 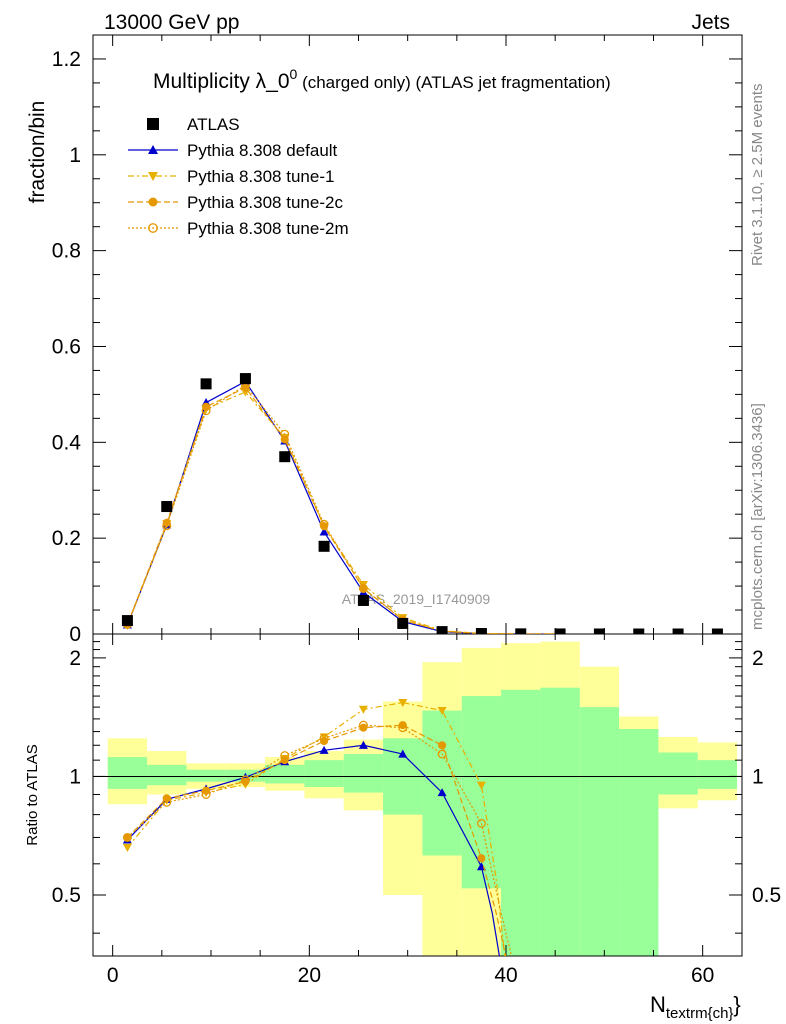 What do you see at coordinates (700, 1013) in the screenshot?
I see `xlabel-sub: textrm{ch}` at bounding box center [700, 1013].